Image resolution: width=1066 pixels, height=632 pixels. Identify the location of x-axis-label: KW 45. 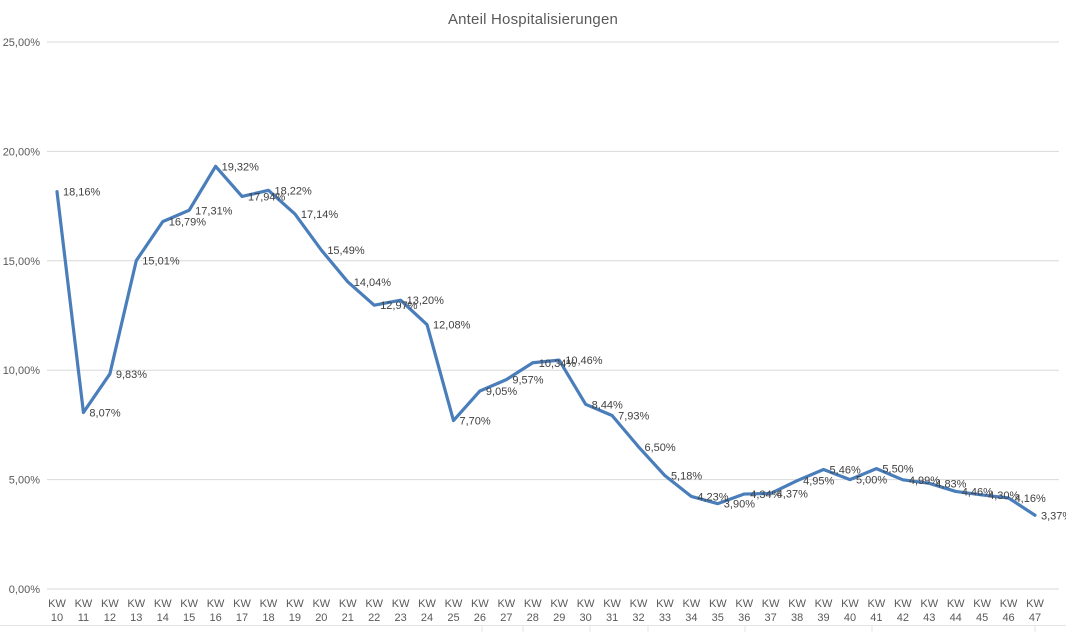
(982, 611).